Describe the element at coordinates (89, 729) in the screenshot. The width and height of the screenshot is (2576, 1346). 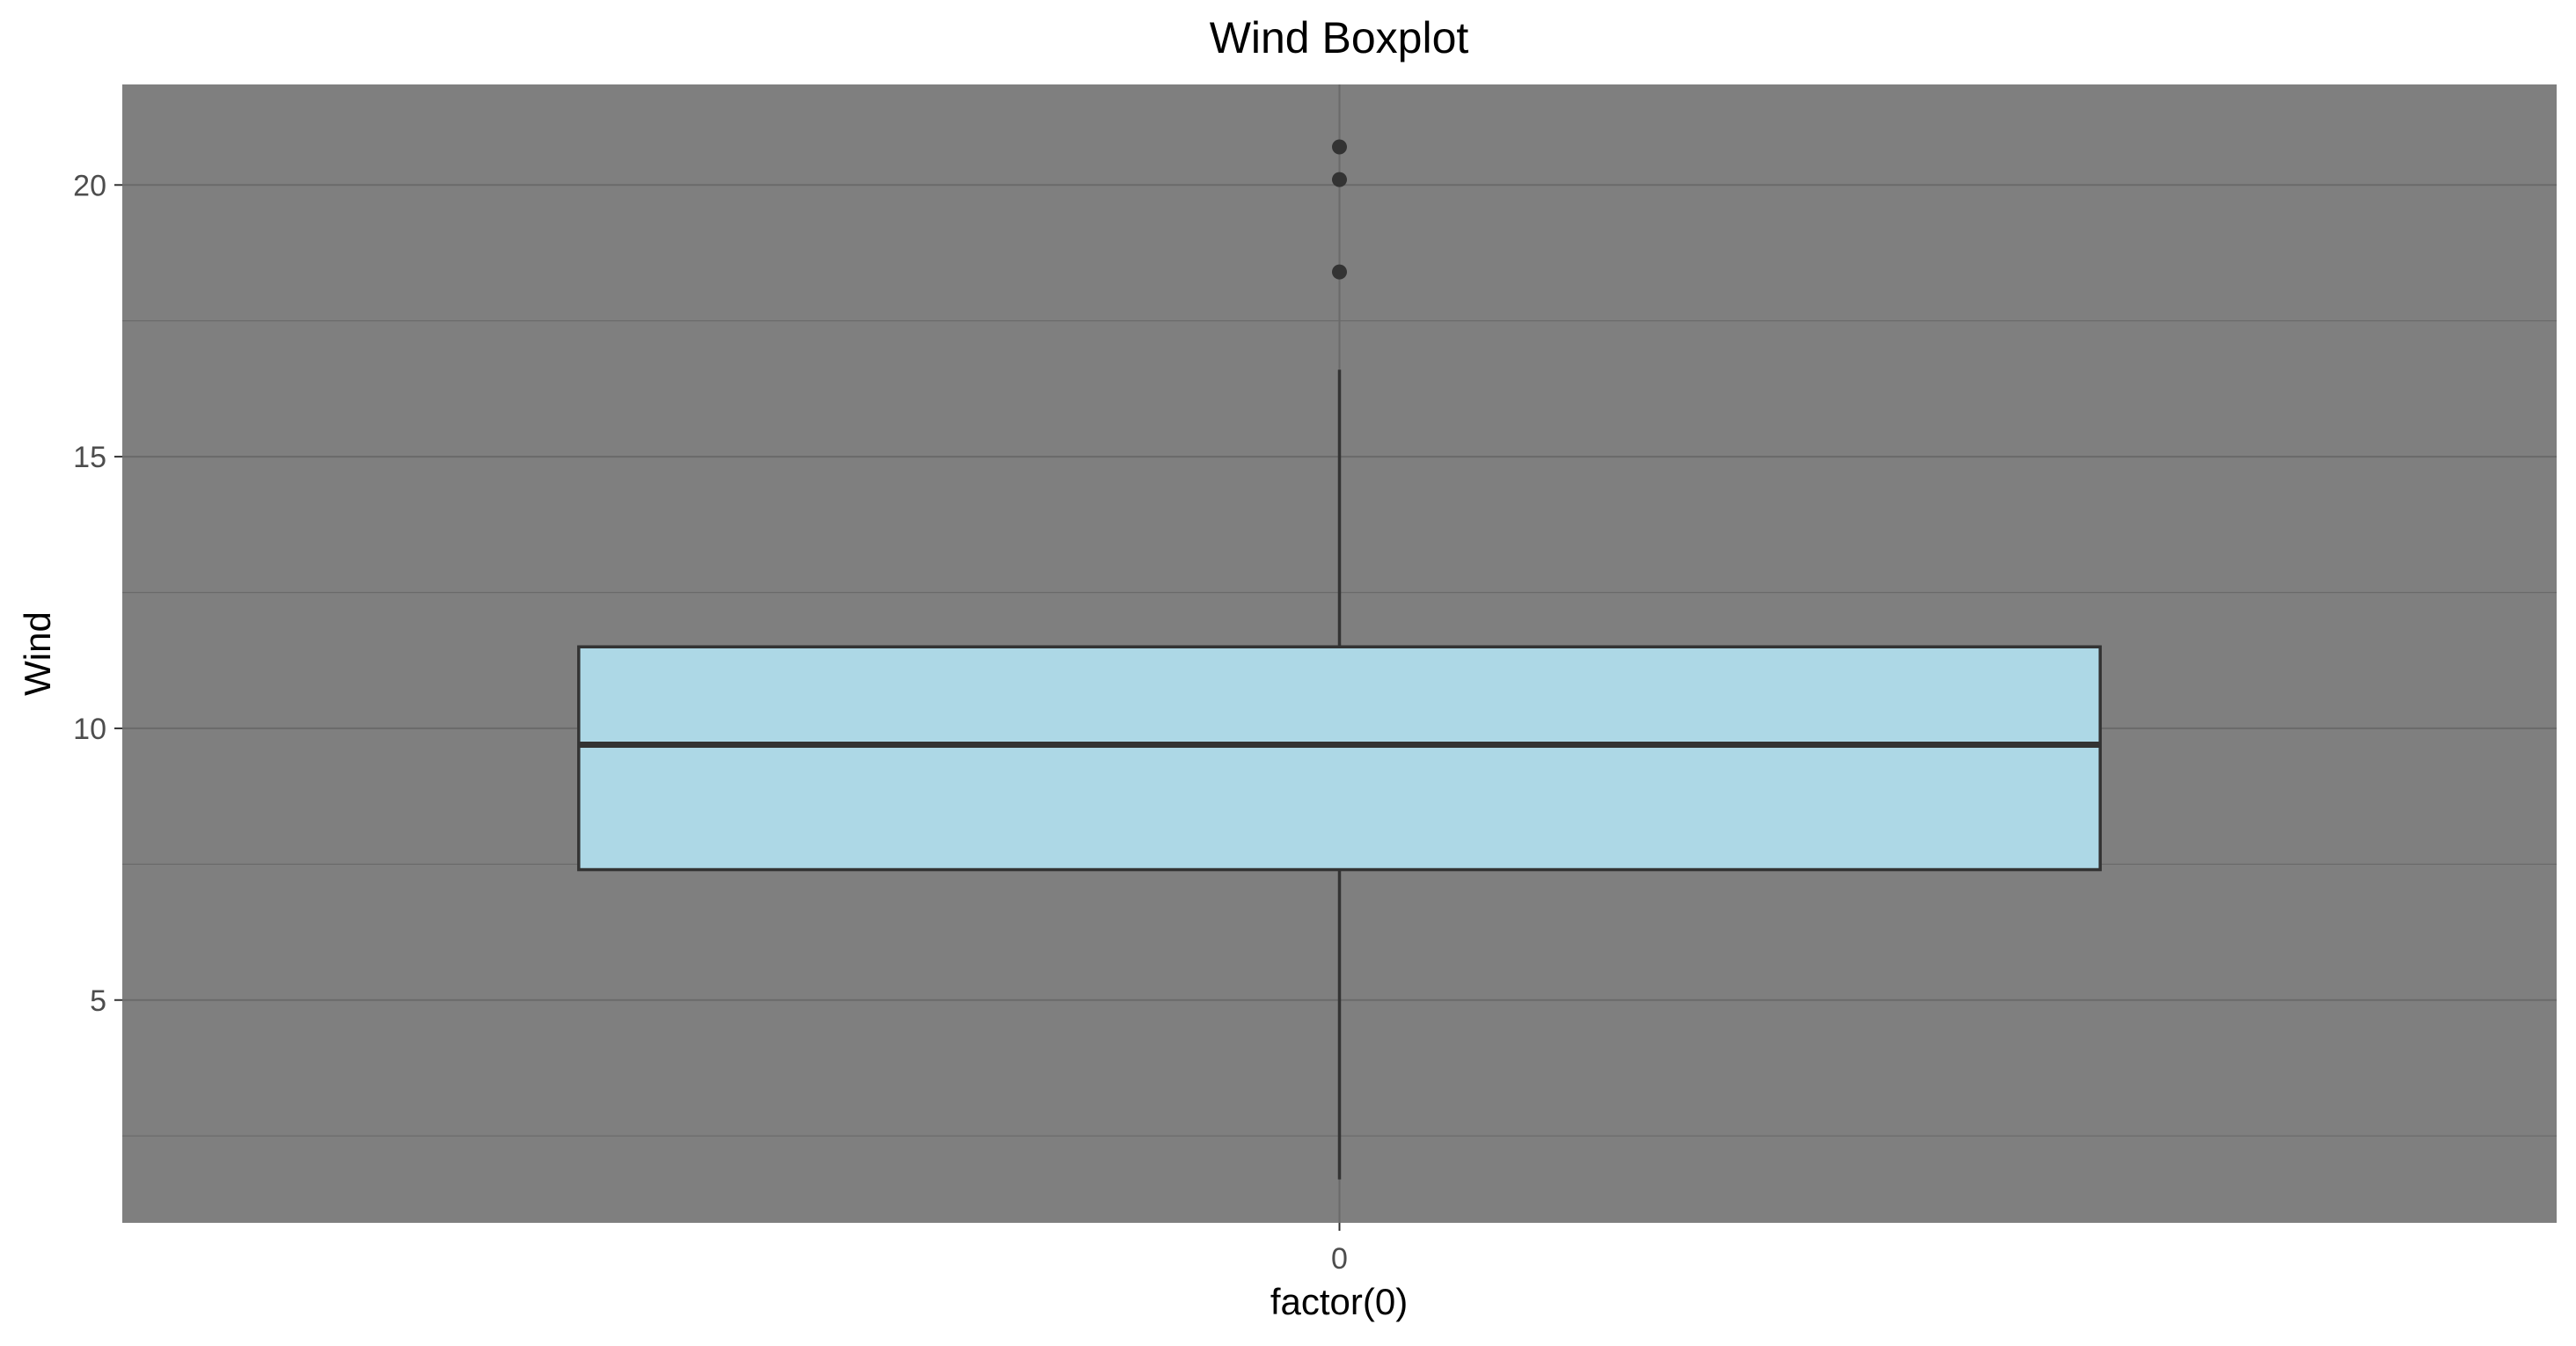
I see `y-tick-label: 10` at that location.